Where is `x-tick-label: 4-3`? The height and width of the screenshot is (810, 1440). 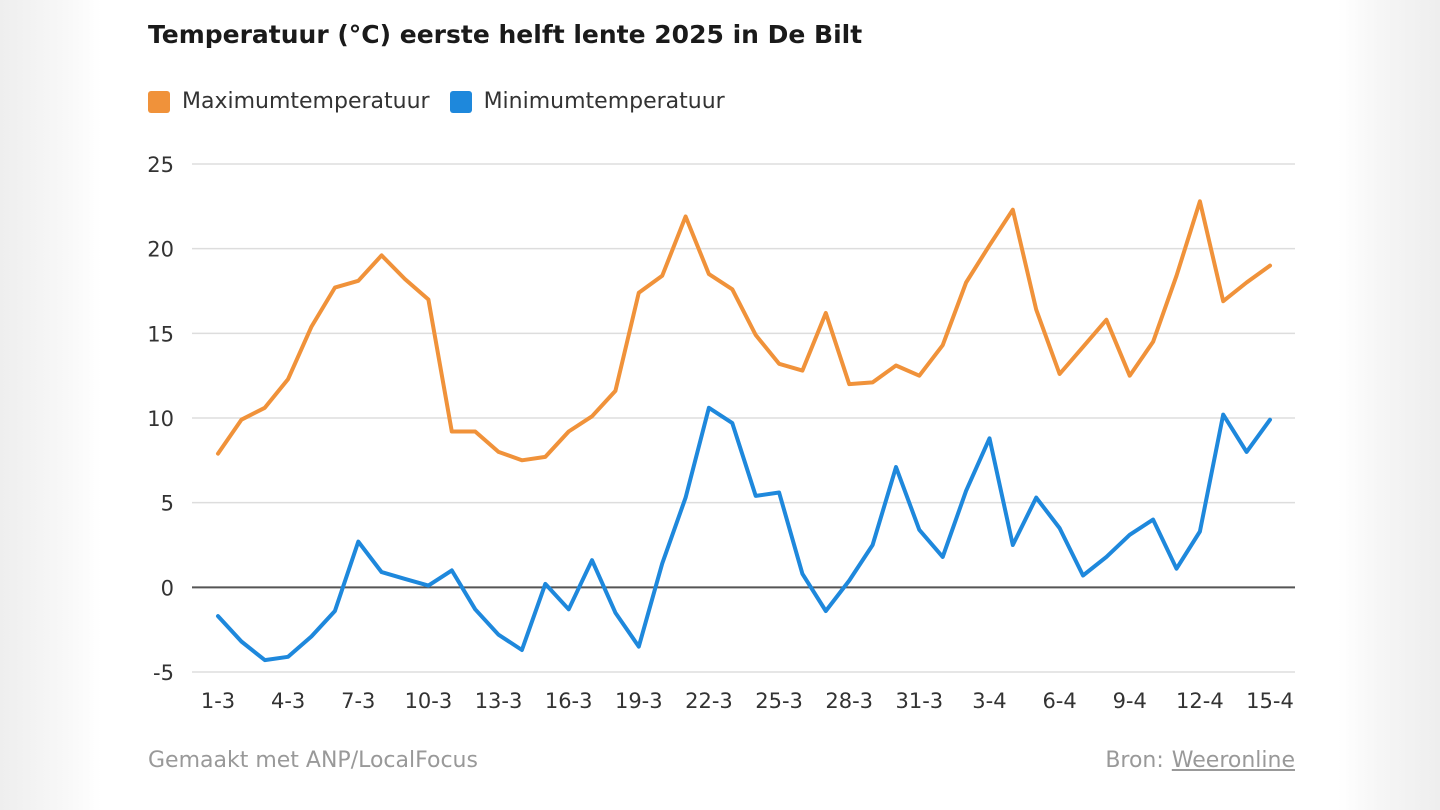 x-tick-label: 4-3 is located at coordinates (288, 701).